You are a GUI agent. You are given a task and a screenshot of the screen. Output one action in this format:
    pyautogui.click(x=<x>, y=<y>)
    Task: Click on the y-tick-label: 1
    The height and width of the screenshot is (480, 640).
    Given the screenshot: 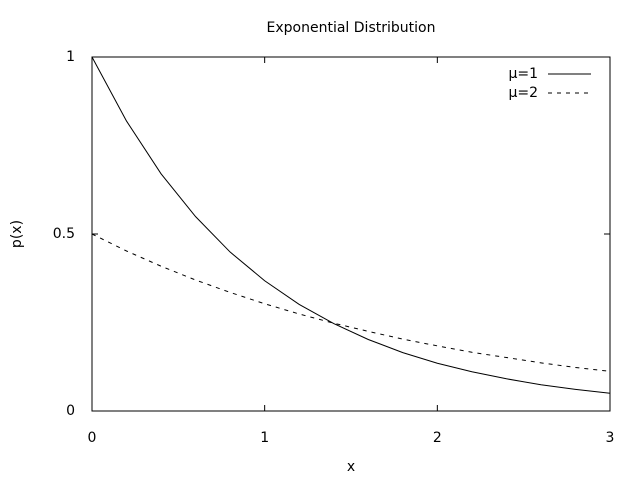 What is the action you would take?
    pyautogui.click(x=70, y=57)
    